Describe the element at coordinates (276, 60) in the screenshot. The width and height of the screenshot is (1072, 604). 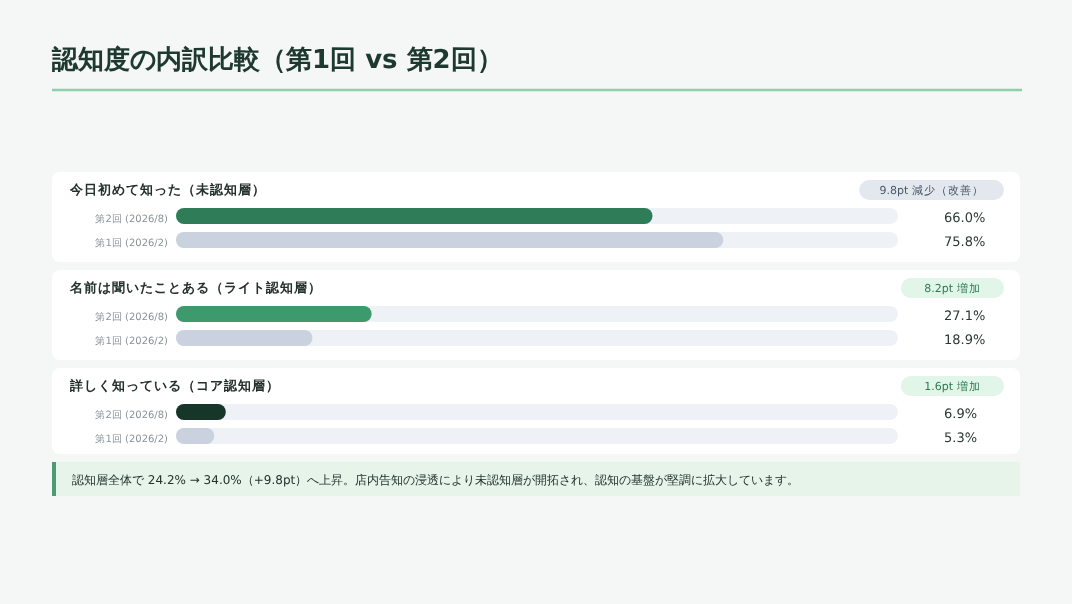
I see `chart-title: 認知度の内訳比較（第1回 vs 第2回）` at that location.